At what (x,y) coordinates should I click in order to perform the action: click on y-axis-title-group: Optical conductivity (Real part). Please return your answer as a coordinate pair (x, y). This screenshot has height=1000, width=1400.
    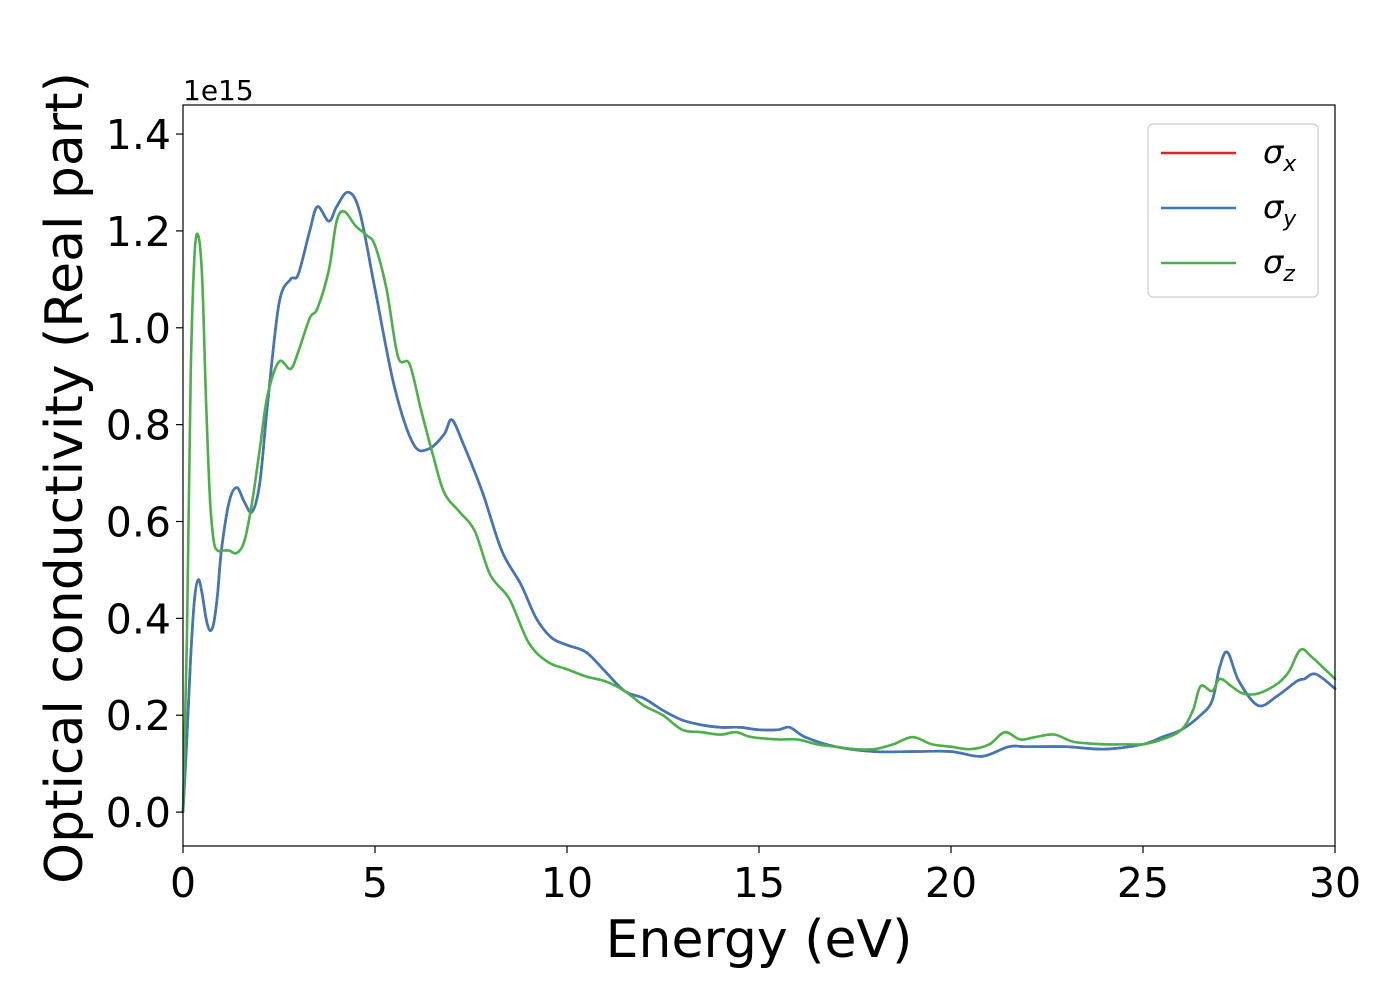
    Looking at the image, I should click on (65, 478).